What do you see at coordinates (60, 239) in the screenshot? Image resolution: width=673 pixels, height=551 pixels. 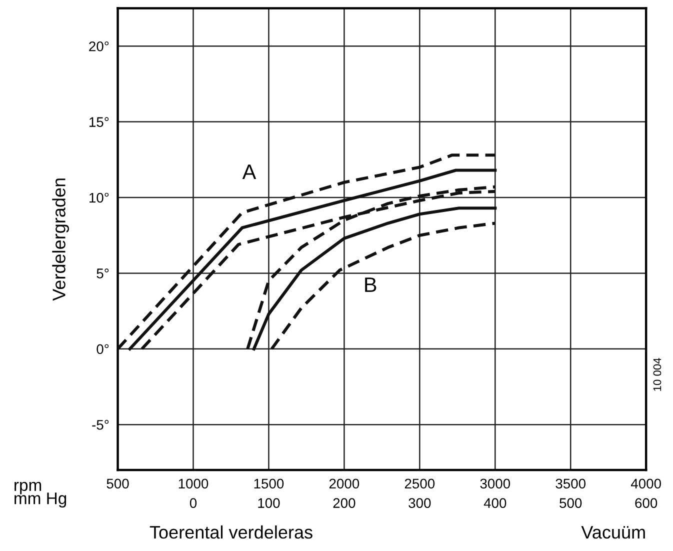 I see `y-axis-title: Verdelergraden` at bounding box center [60, 239].